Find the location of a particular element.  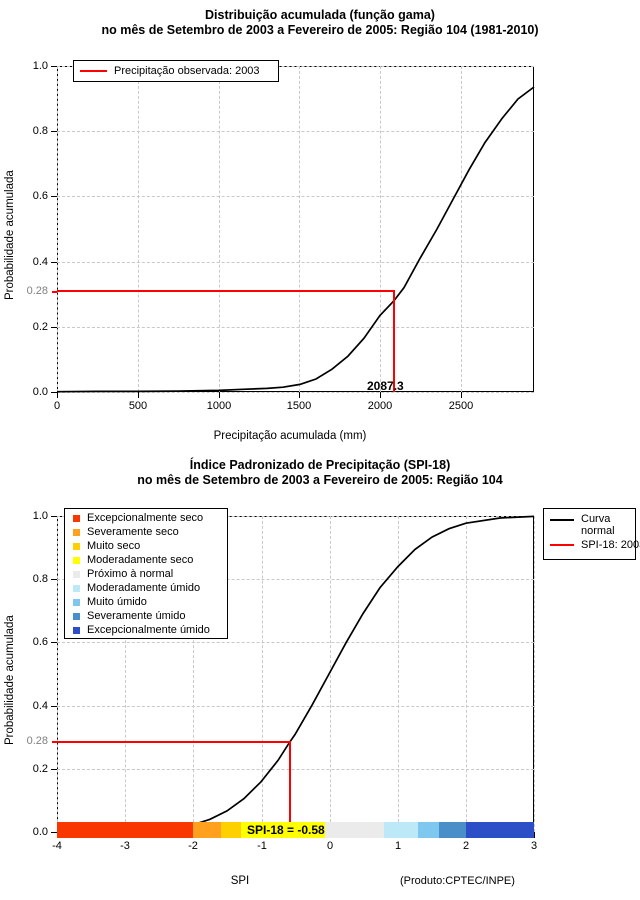

panel1-ytick-0.4 is located at coordinates (54, 262).